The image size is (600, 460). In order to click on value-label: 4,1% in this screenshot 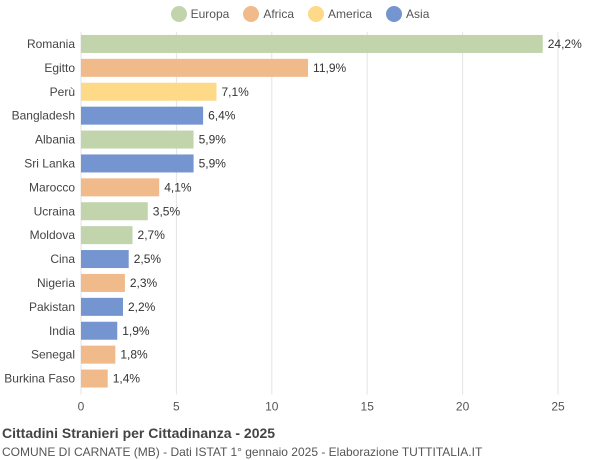, I will do `click(178, 187)`.